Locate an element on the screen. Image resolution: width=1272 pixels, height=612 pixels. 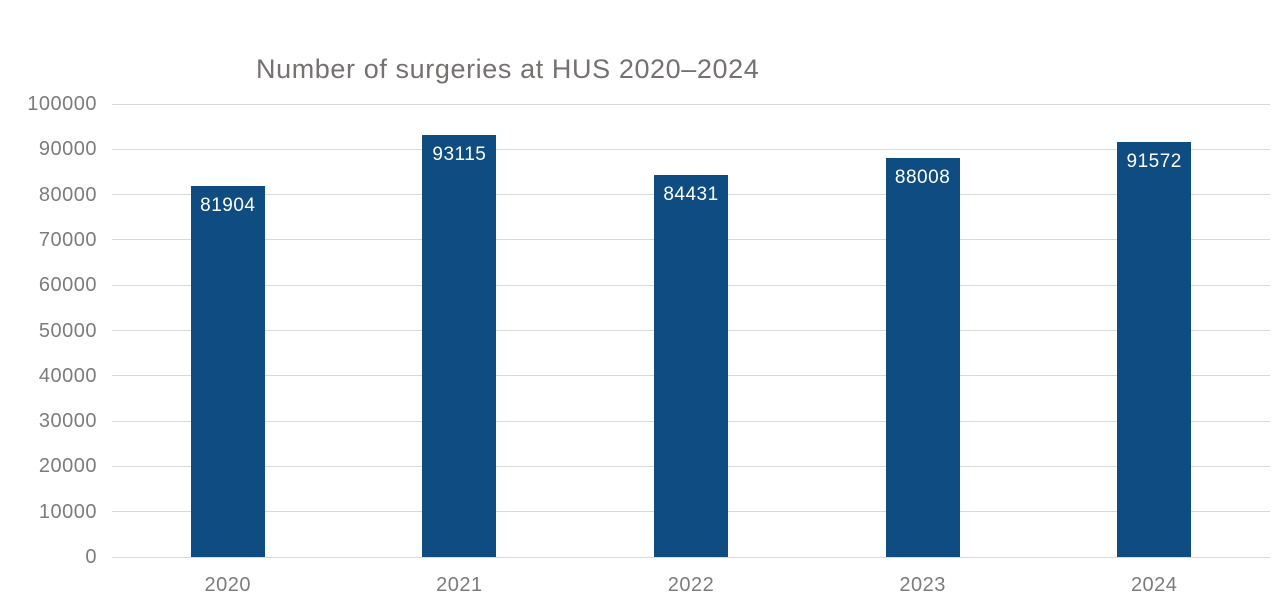
y-axis-tick-label: 10000 is located at coordinates (67, 511).